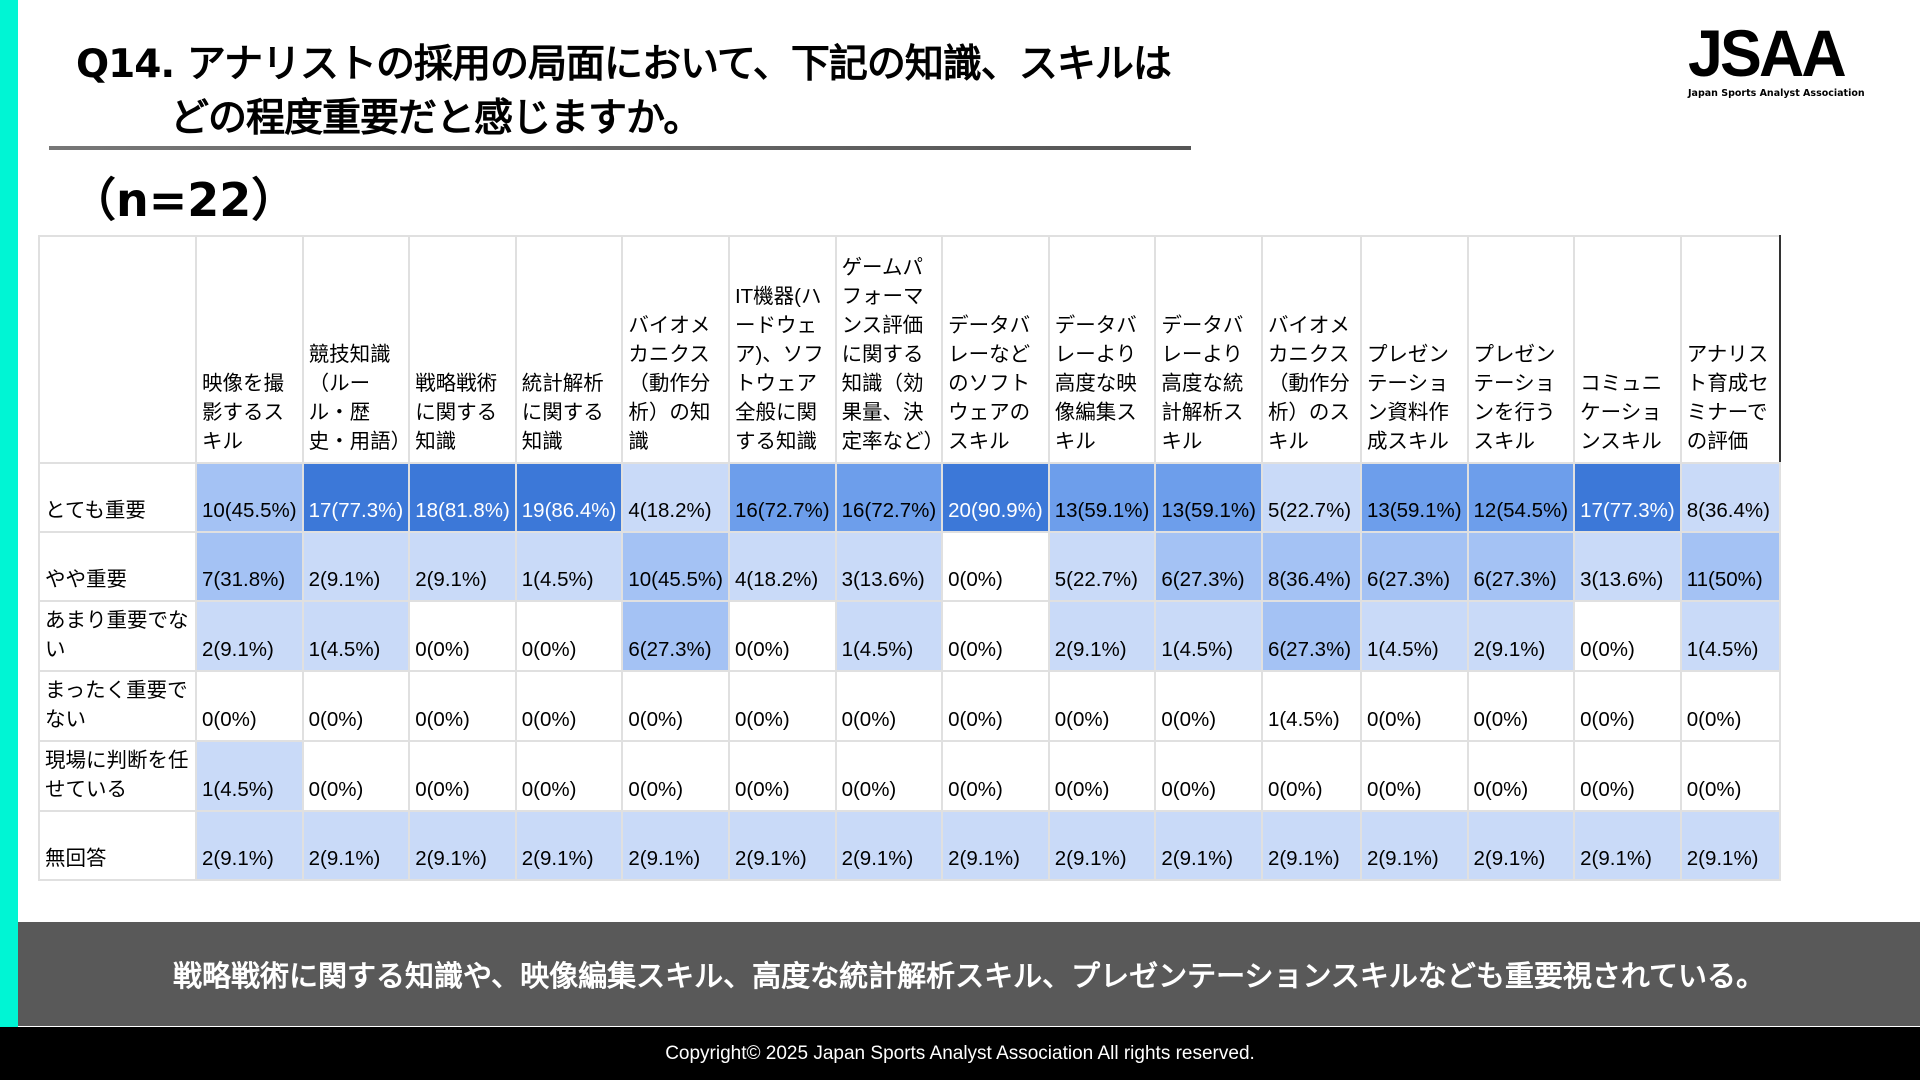  I want to click on column-header: IT機器(ハードウェア)、ソフトウェア全般に関する知識, so click(782, 349).